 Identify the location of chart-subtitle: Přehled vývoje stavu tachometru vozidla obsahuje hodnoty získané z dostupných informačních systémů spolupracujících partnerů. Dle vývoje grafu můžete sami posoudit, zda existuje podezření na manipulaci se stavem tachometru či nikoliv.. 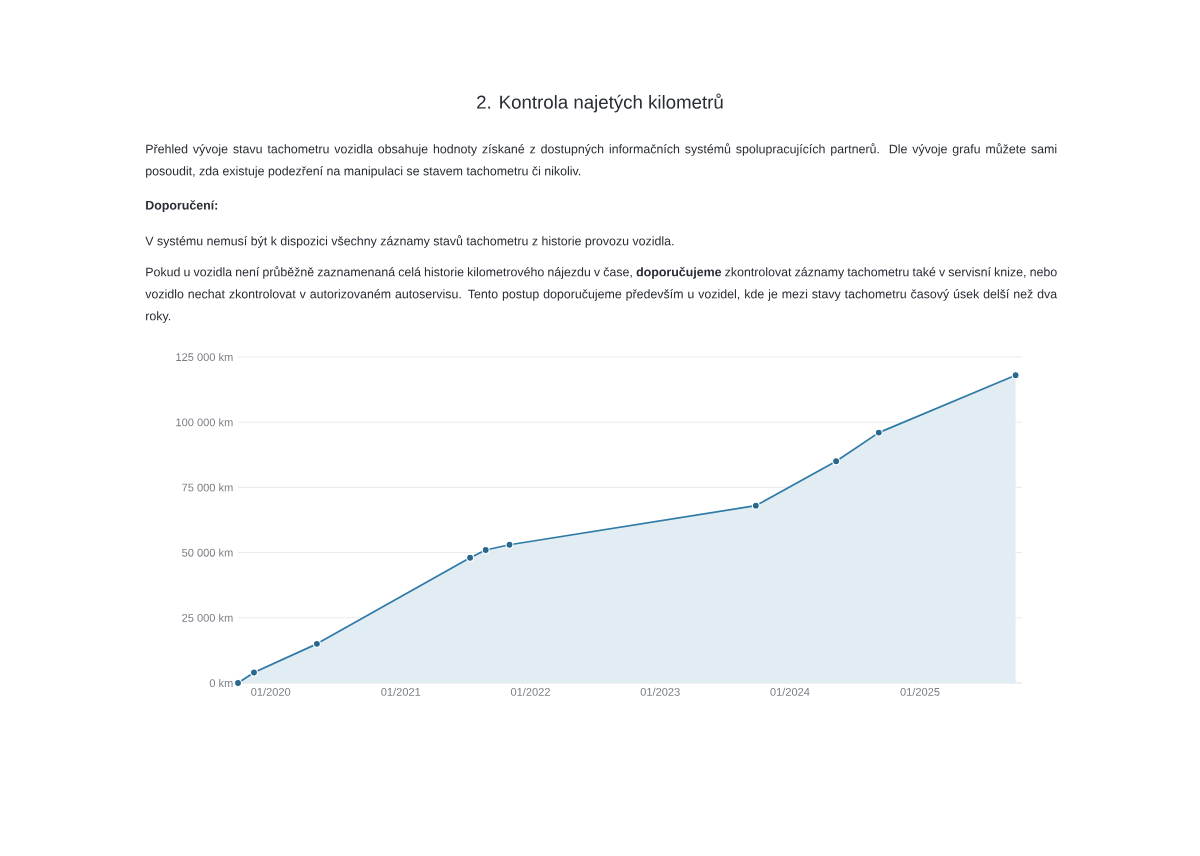
(601, 160).